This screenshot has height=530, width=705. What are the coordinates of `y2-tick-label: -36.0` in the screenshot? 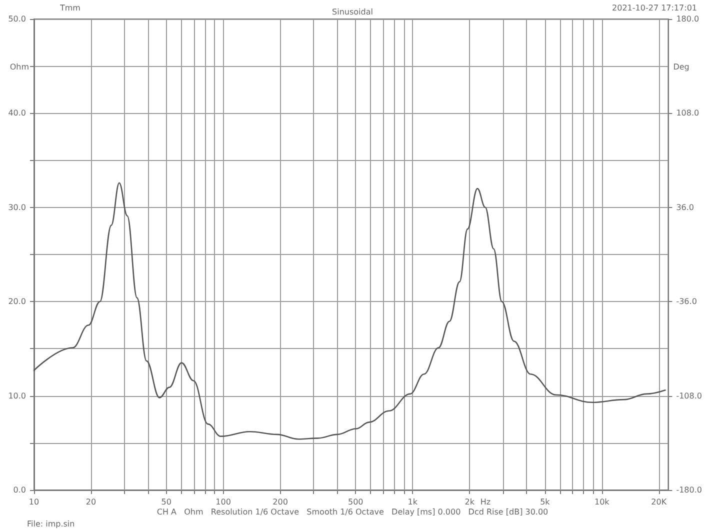 It's located at (686, 301).